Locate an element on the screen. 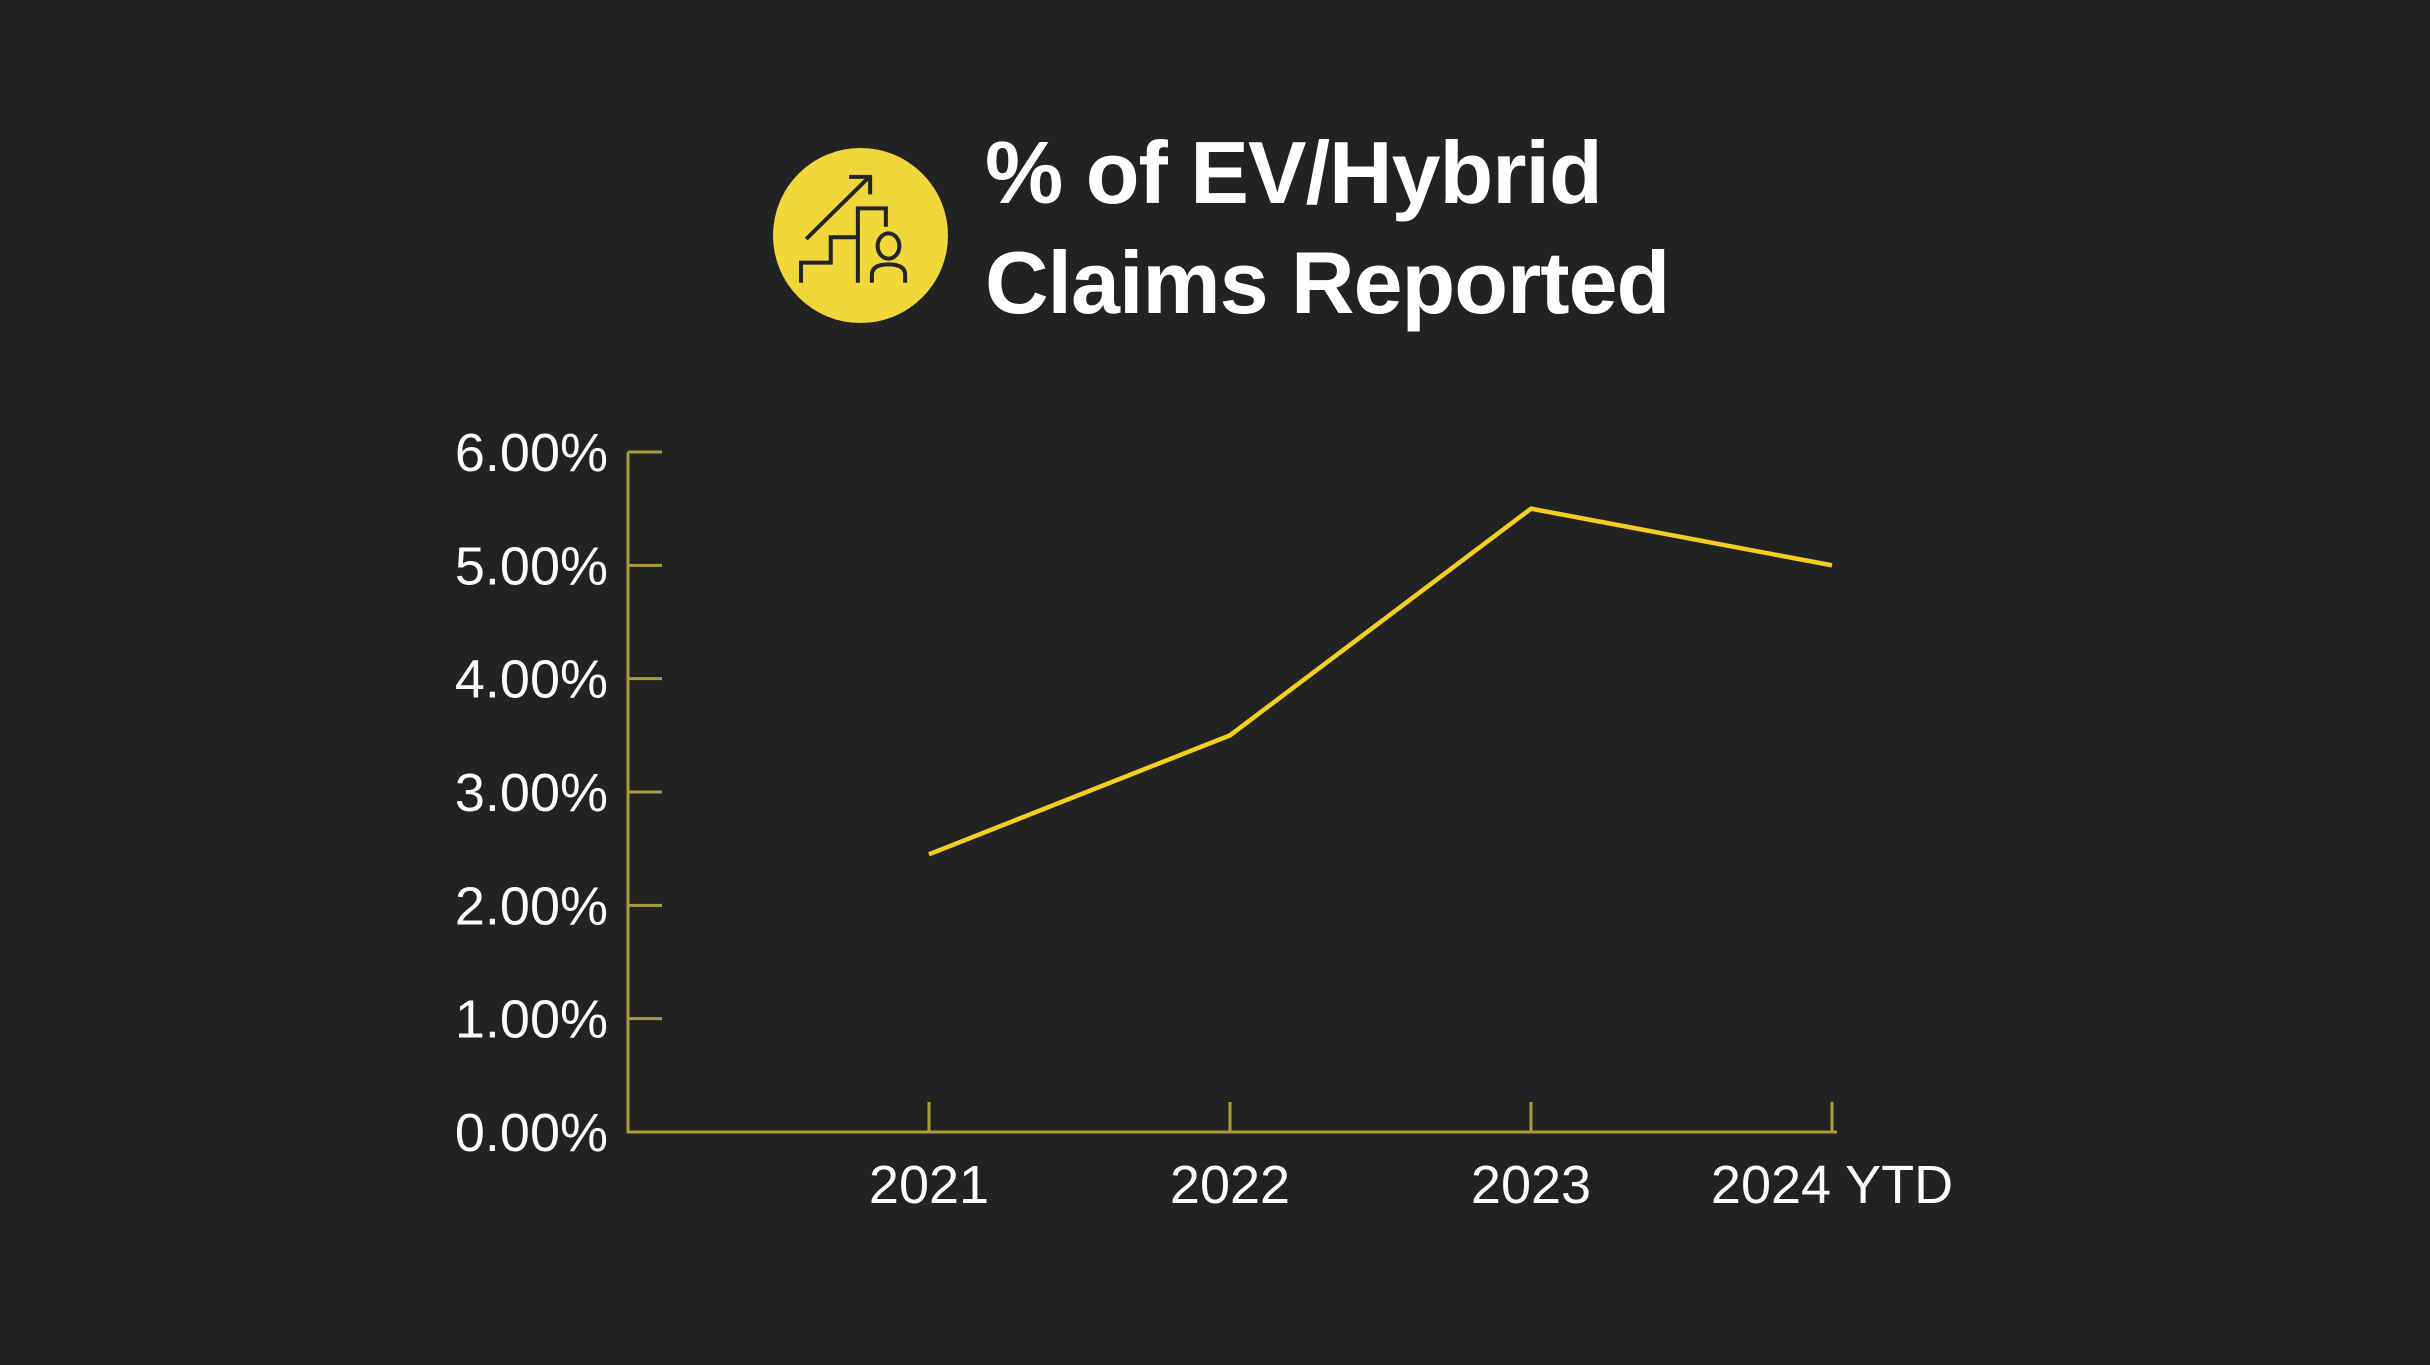 The height and width of the screenshot is (1365, 2430). x-axis-label: 2022 is located at coordinates (1230, 1185).